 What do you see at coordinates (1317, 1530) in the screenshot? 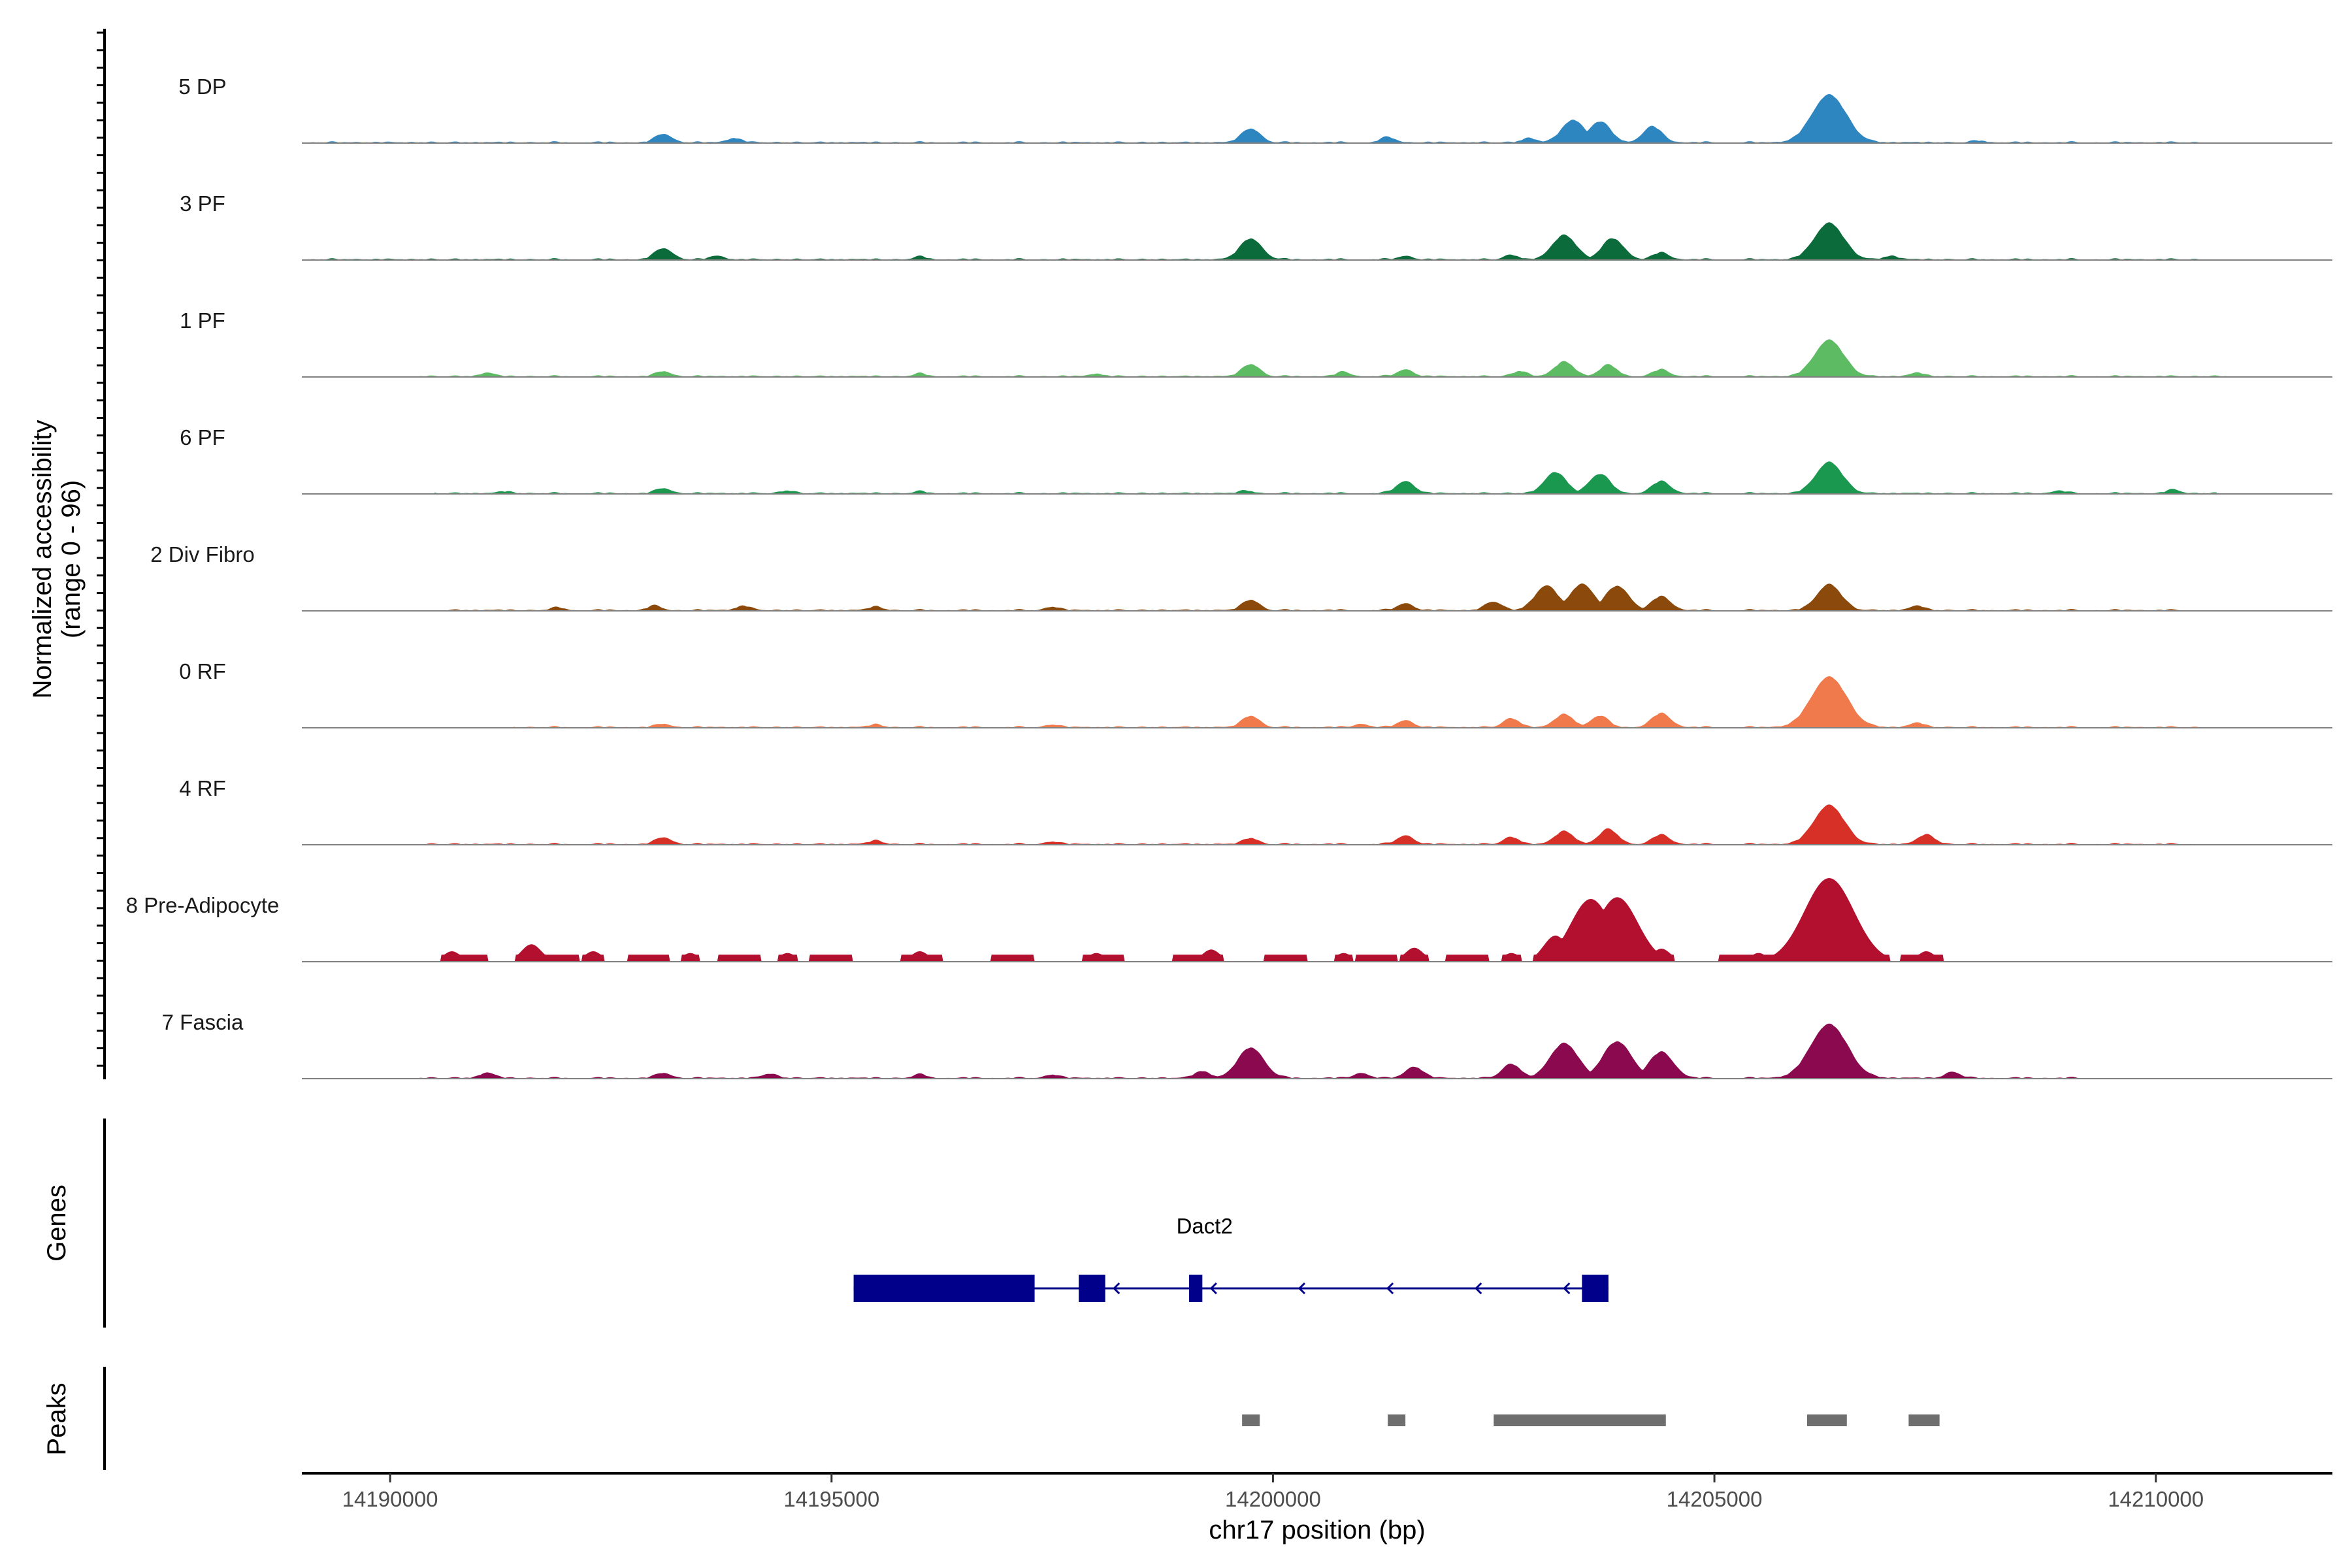
I see `x-axis-title: chr17 position (bp)` at bounding box center [1317, 1530].